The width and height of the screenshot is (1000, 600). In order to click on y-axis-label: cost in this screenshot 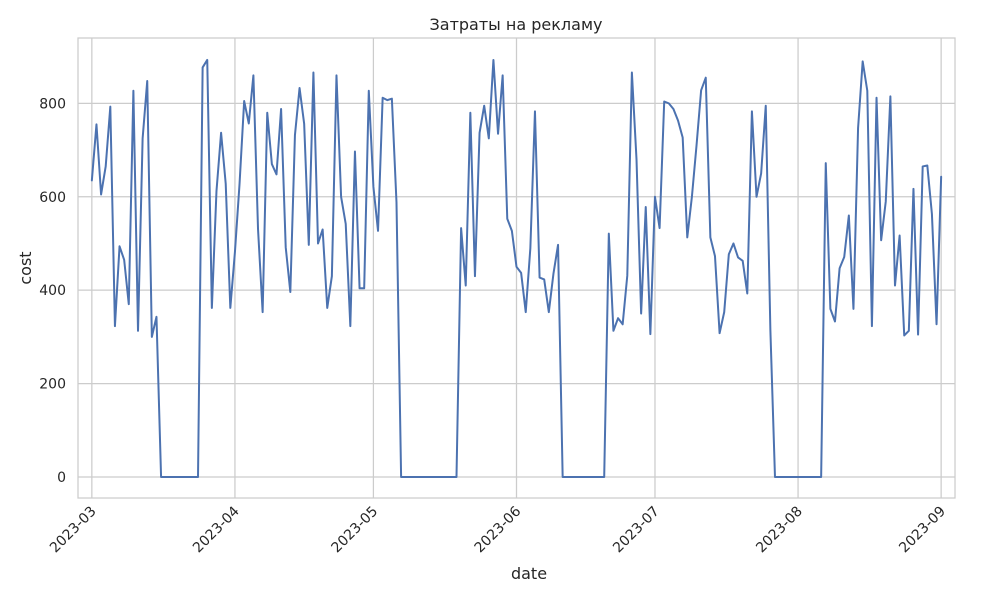, I will do `click(25, 267)`.